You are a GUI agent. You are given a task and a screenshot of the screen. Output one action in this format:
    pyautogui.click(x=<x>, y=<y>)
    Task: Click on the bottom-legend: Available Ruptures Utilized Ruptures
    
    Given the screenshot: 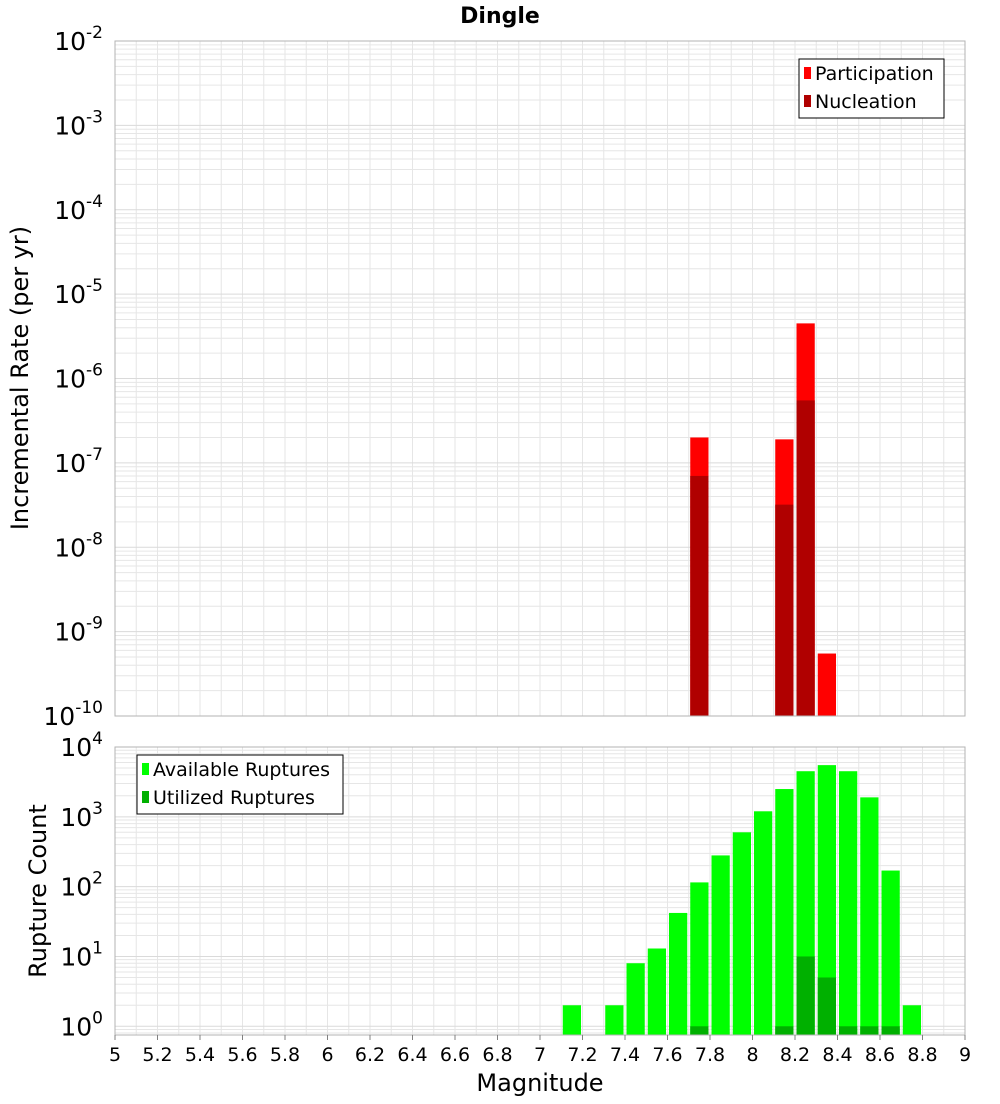 What is the action you would take?
    pyautogui.click(x=240, y=784)
    